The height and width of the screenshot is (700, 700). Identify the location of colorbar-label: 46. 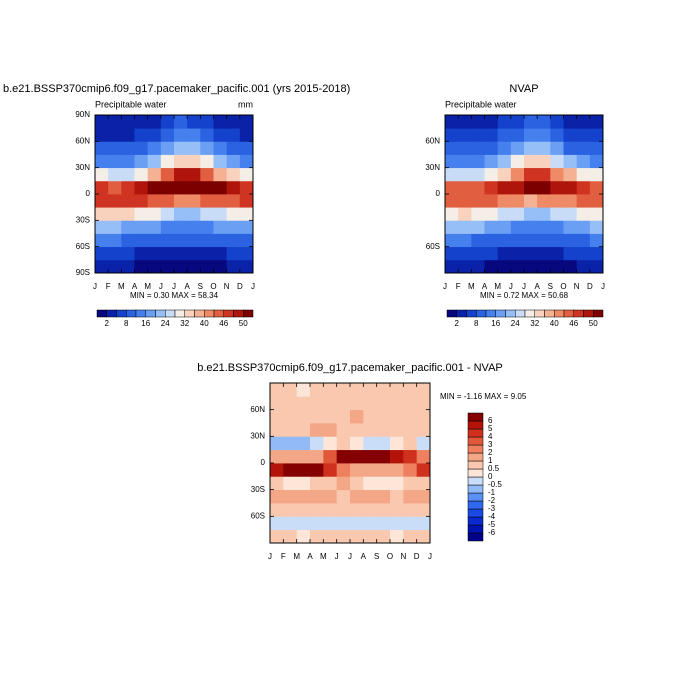
(223, 323).